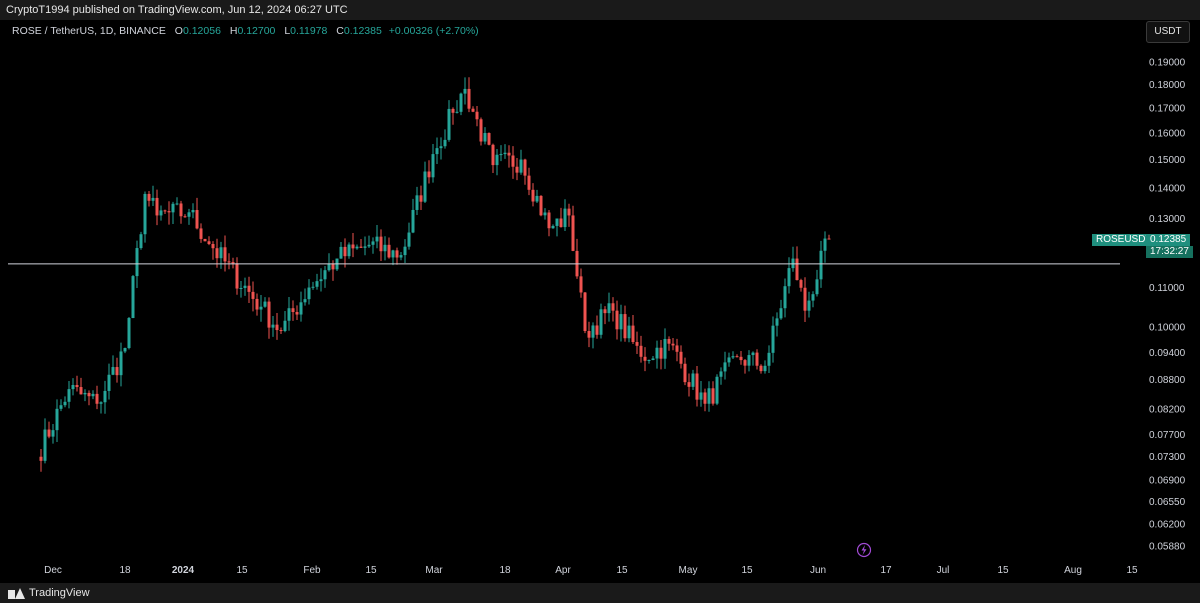  Describe the element at coordinates (563, 570) in the screenshot. I see `x-axis-label: Apr` at that location.